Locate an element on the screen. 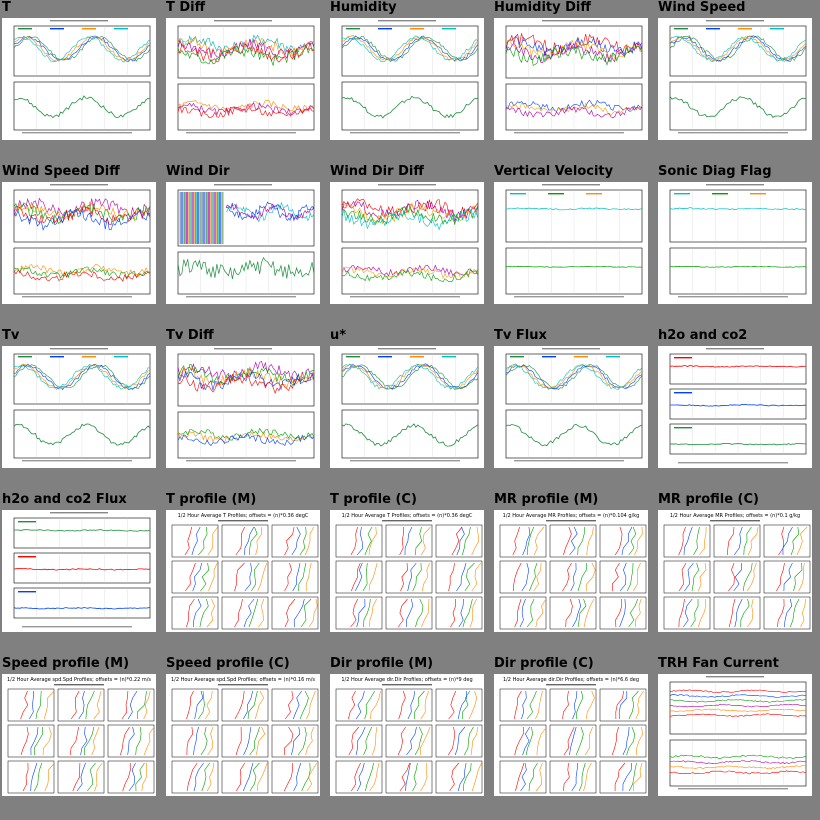 Image resolution: width=820 pixels, height=820 pixels. tile-humidity-diff: Humidity Diff is located at coordinates (574, 82).